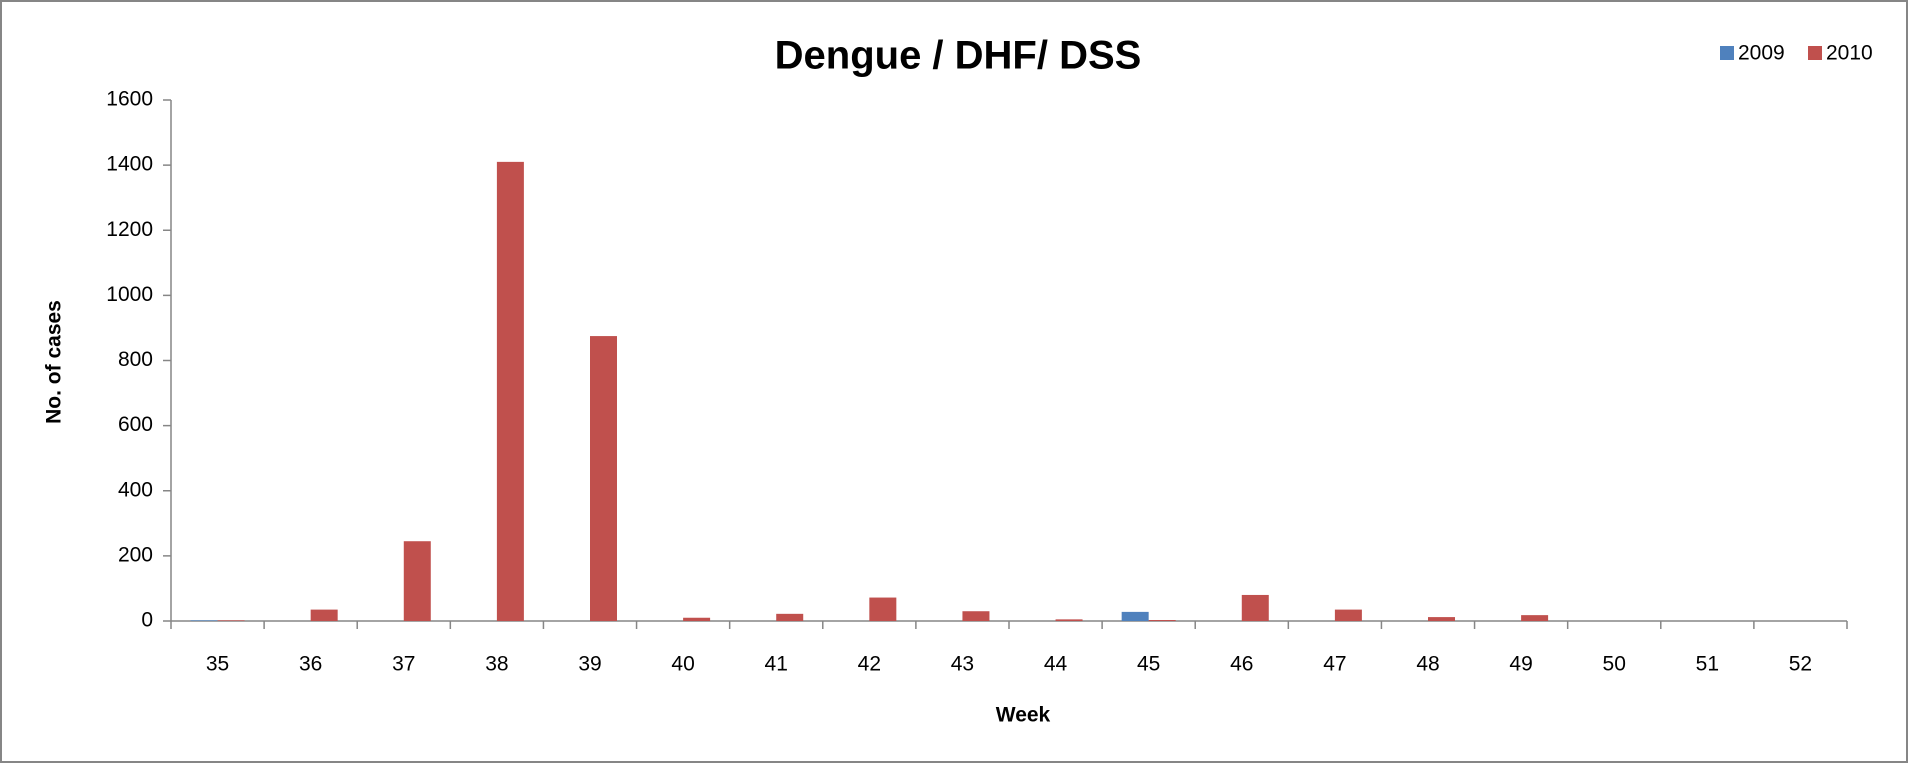 The image size is (1910, 765). What do you see at coordinates (310, 664) in the screenshot?
I see `x-tick-label: 36` at bounding box center [310, 664].